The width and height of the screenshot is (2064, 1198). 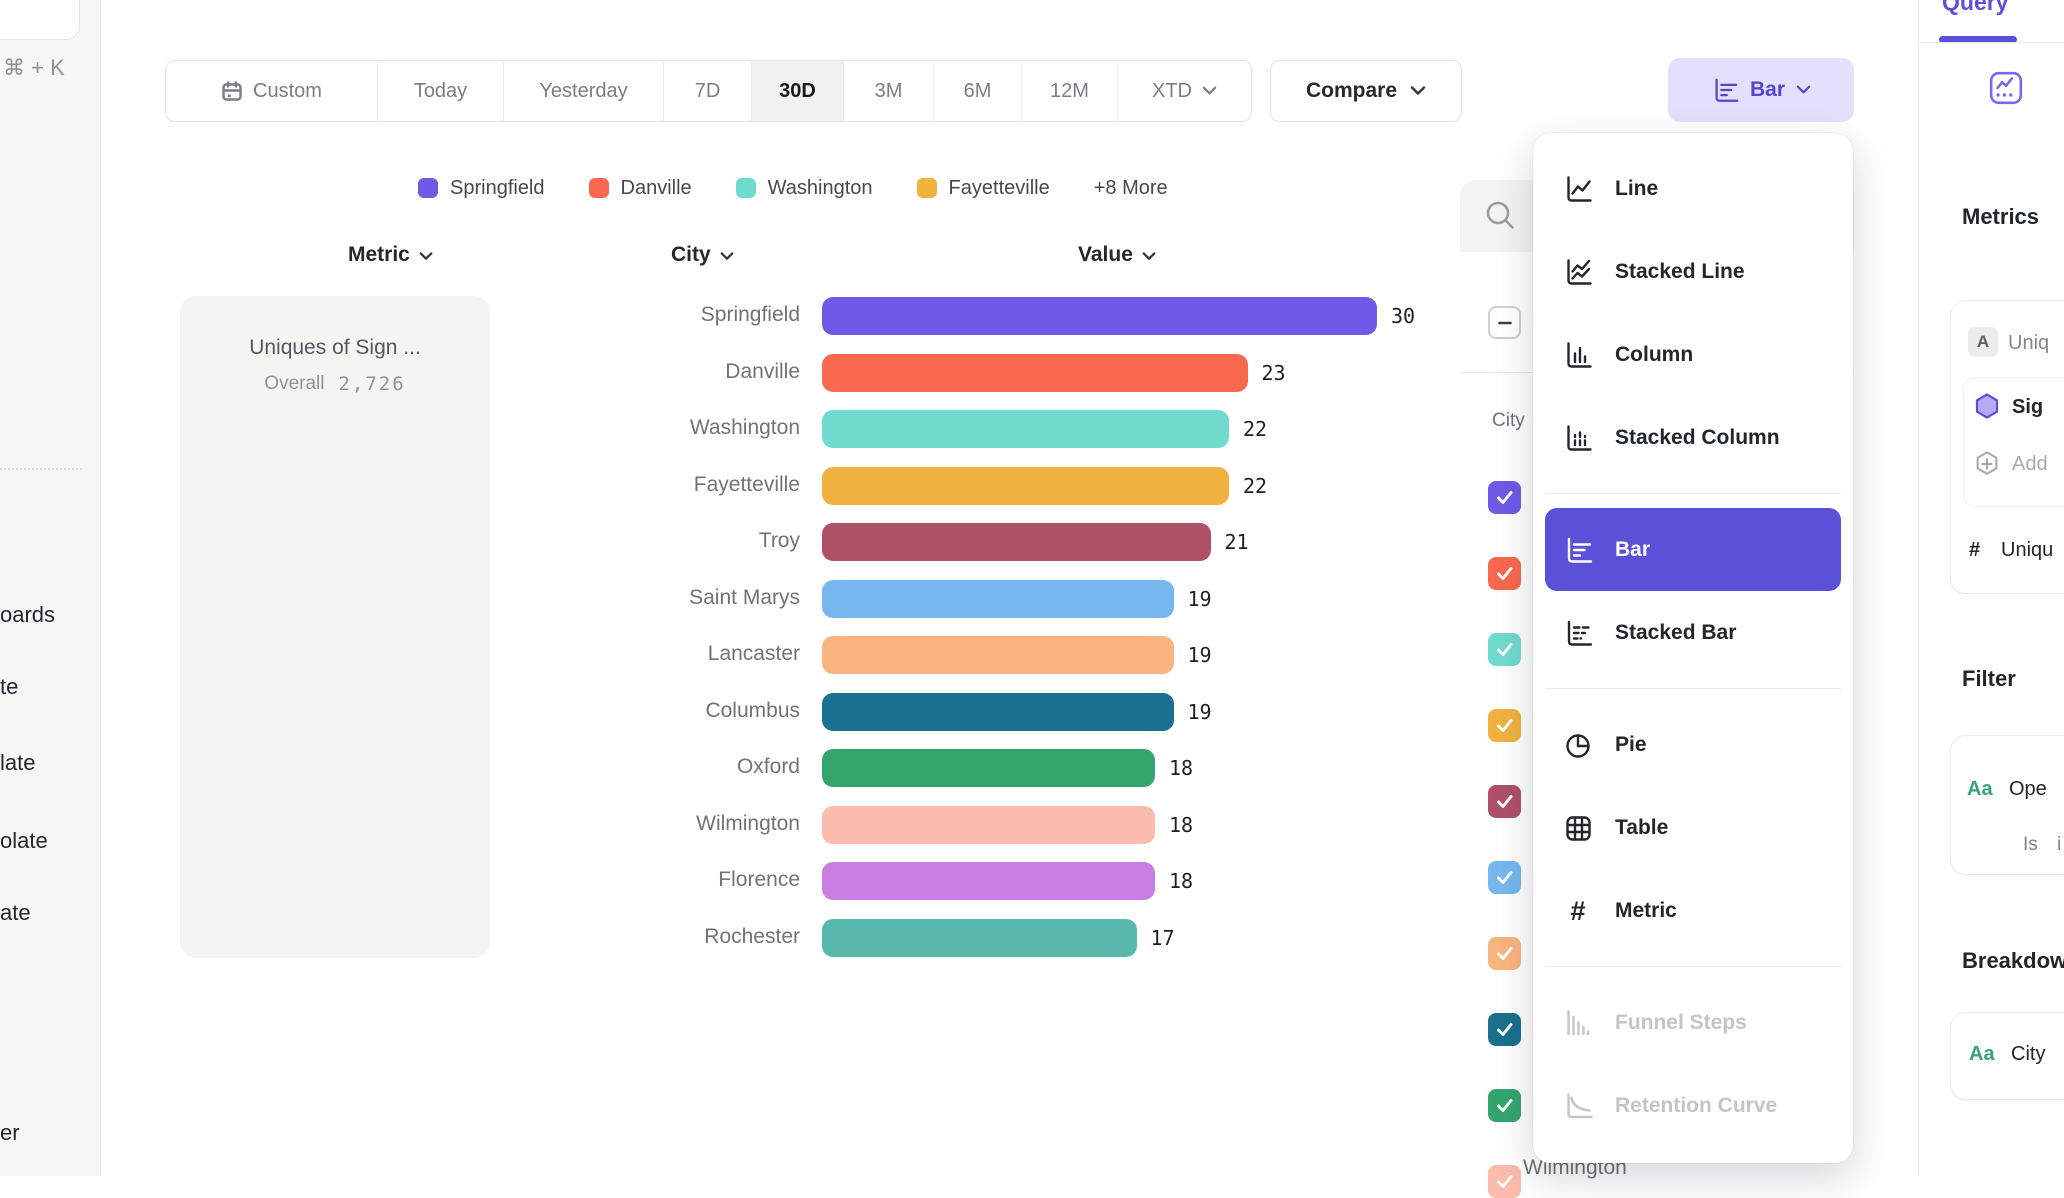 I want to click on bar-segment-danville, so click(x=1035, y=372).